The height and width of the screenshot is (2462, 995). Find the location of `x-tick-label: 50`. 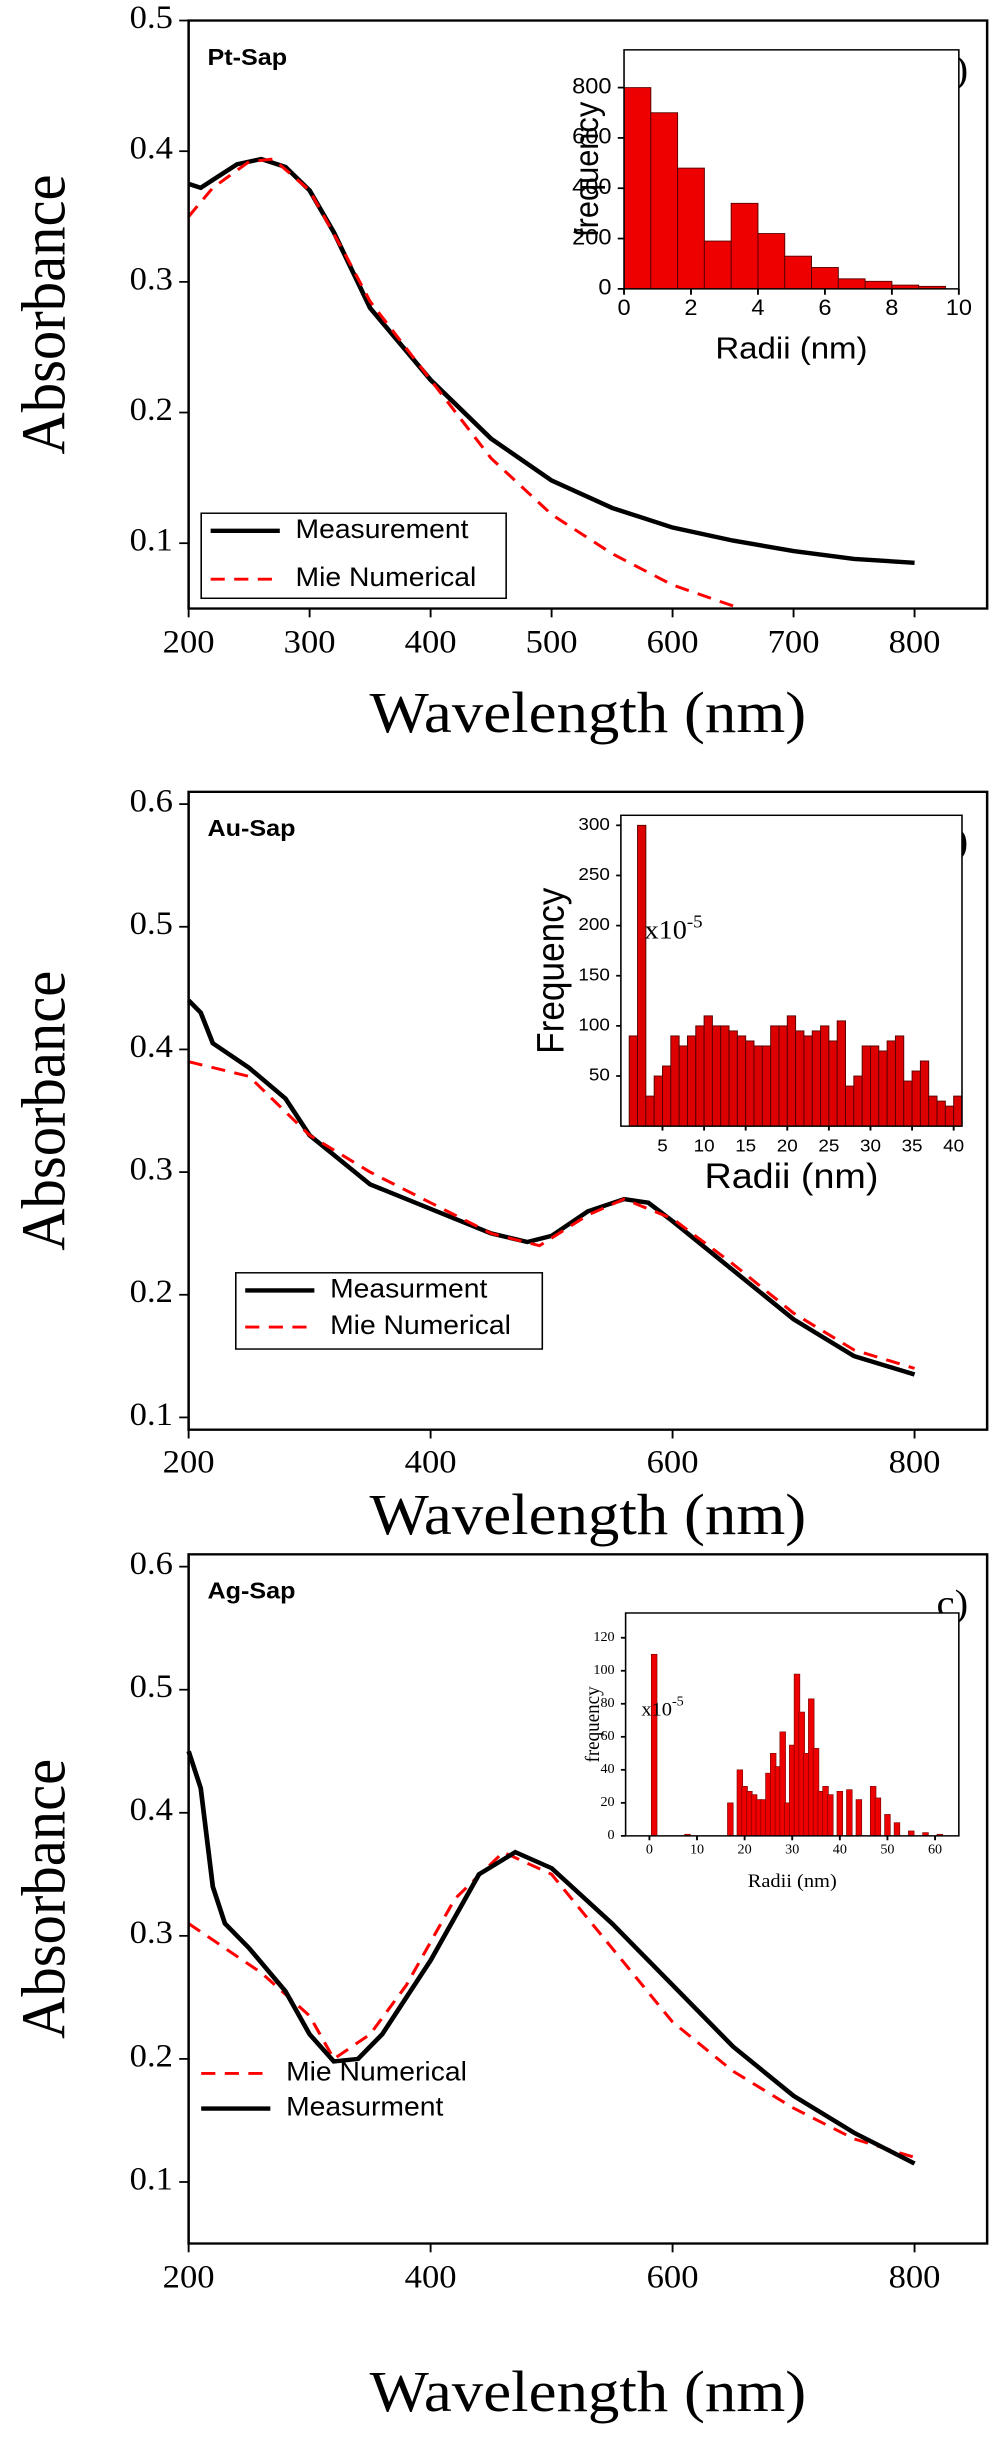

x-tick-label: 50 is located at coordinates (887, 1849).